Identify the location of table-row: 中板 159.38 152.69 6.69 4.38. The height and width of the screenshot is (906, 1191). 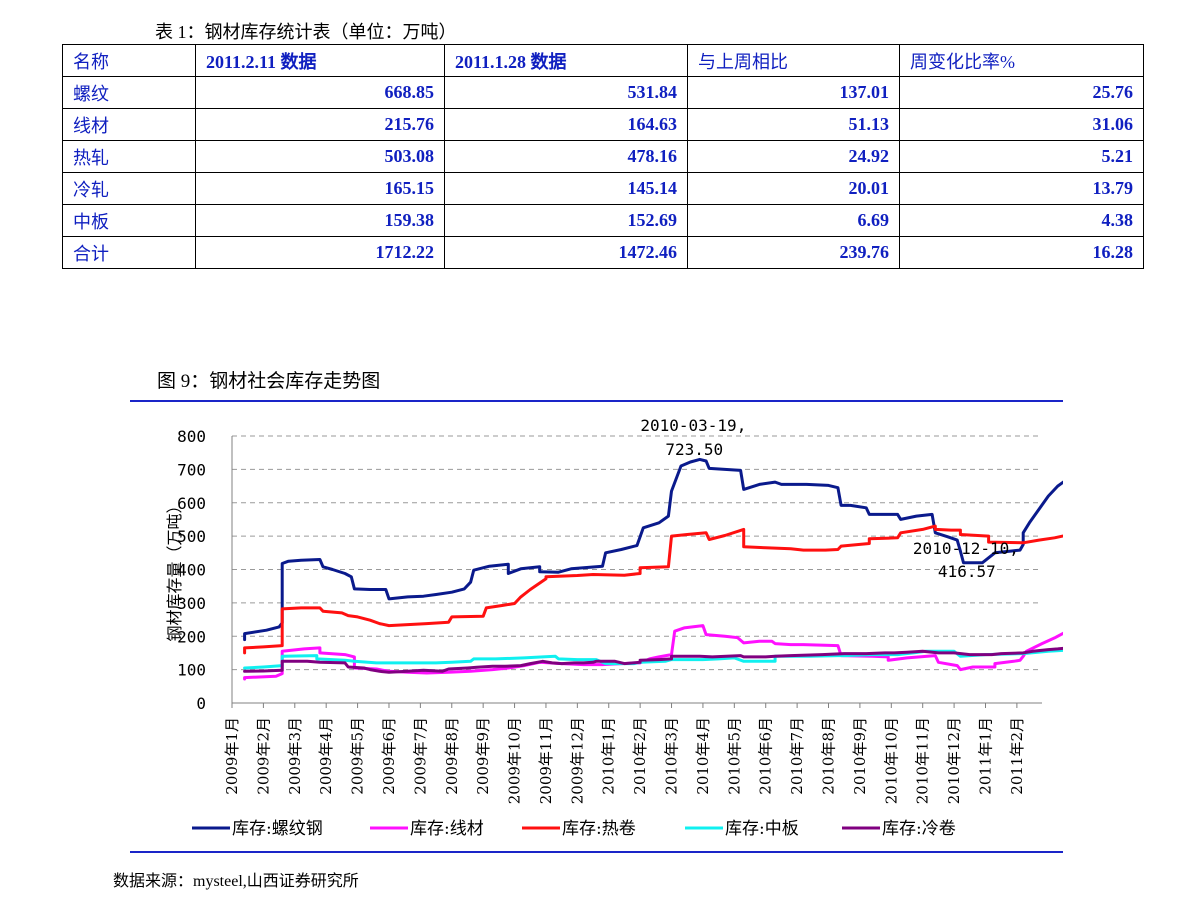
(603, 220).